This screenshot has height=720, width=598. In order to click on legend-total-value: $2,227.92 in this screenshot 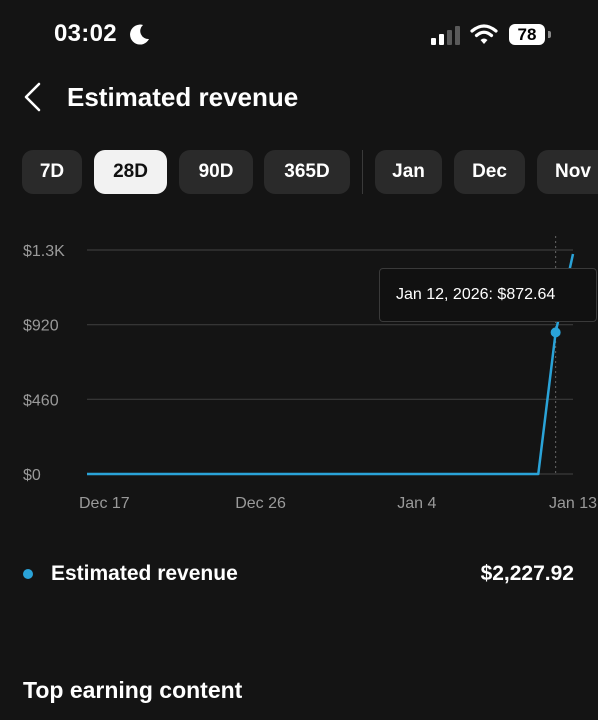, I will do `click(527, 573)`.